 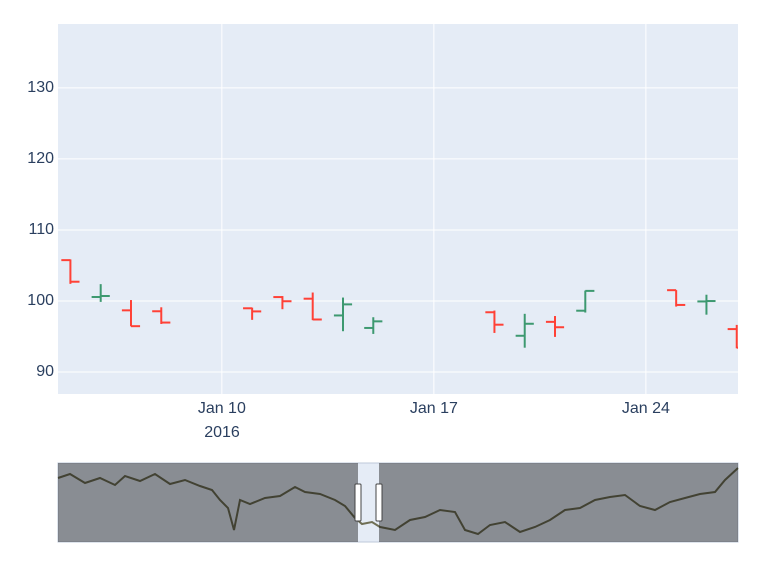 What do you see at coordinates (646, 408) in the screenshot?
I see `x-tick-label: Jan 24` at bounding box center [646, 408].